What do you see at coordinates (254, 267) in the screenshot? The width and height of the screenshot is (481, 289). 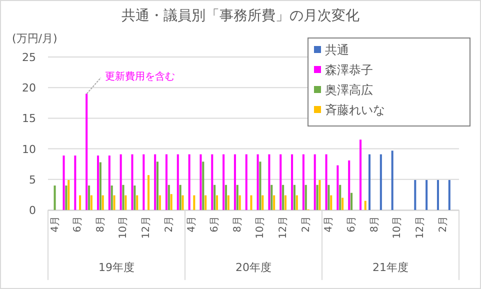 I see `text: 20年度` at bounding box center [254, 267].